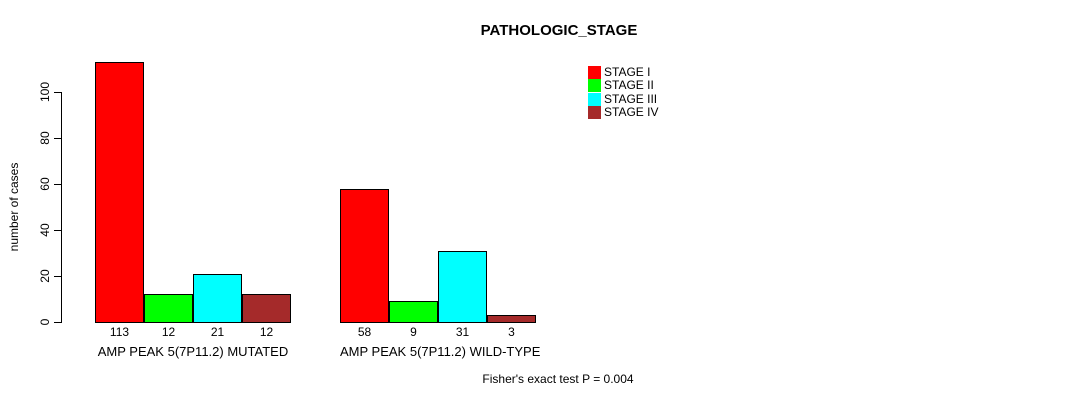  I want to click on legend-row: STAGE IV, so click(648, 112).